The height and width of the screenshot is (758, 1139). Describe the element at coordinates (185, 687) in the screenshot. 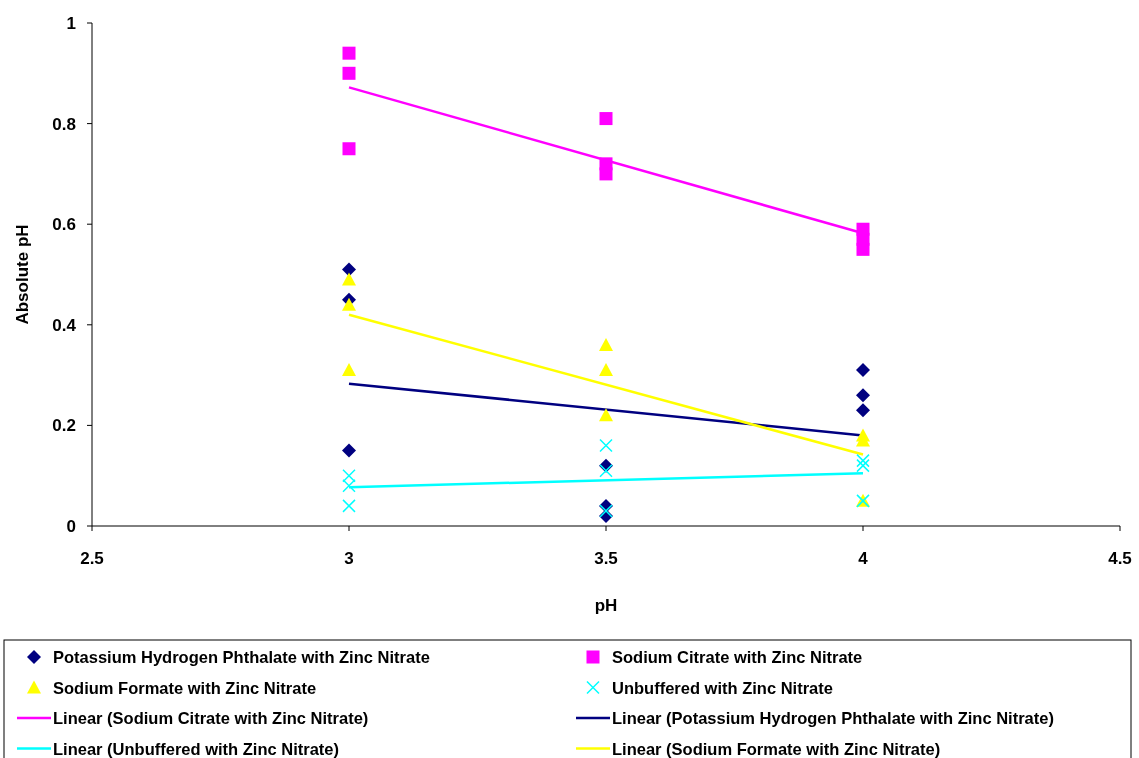

I see `legend-label: Sodium Formate with Zinc Nitrate` at that location.